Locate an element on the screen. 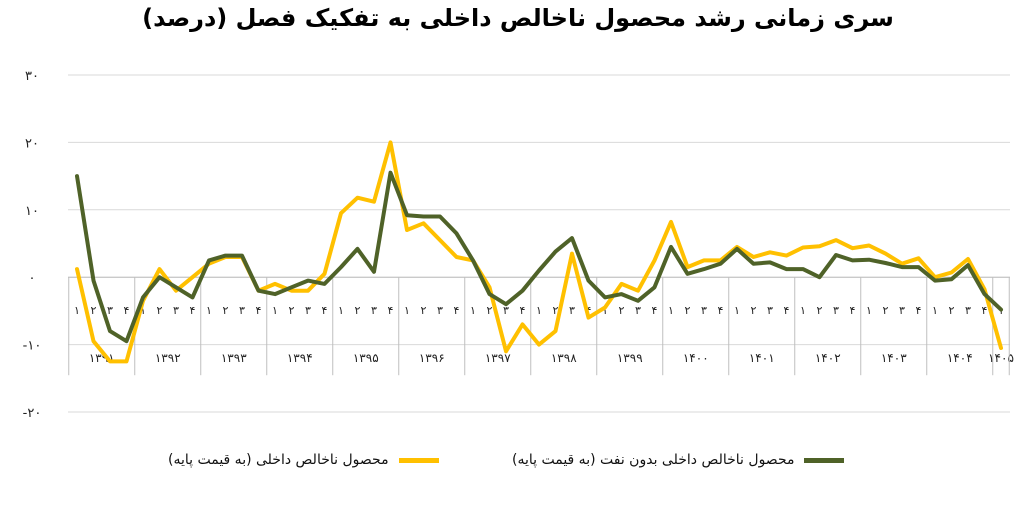  year-label: ۱۴۰۵ is located at coordinates (1001, 358).